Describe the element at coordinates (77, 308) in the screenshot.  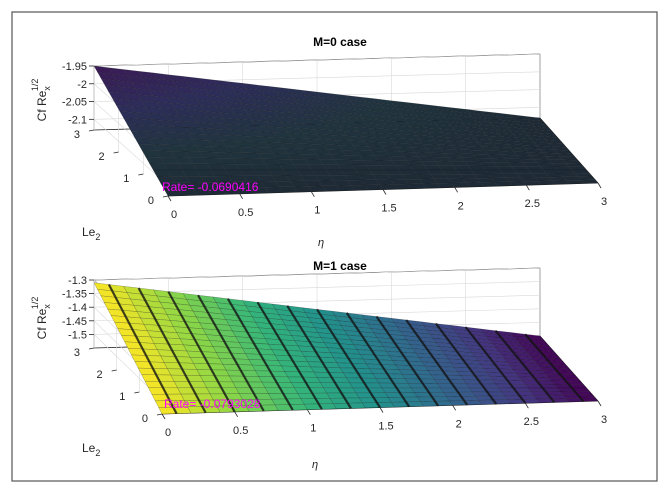
I see `z-tick-label: -1.4` at that location.